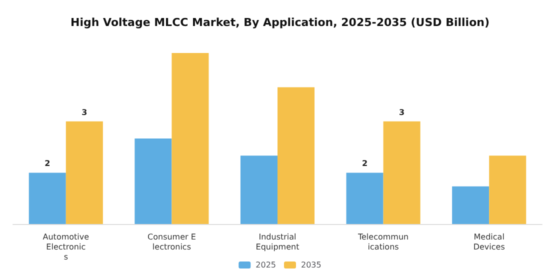  I want to click on legend-label: 2035, so click(311, 265).